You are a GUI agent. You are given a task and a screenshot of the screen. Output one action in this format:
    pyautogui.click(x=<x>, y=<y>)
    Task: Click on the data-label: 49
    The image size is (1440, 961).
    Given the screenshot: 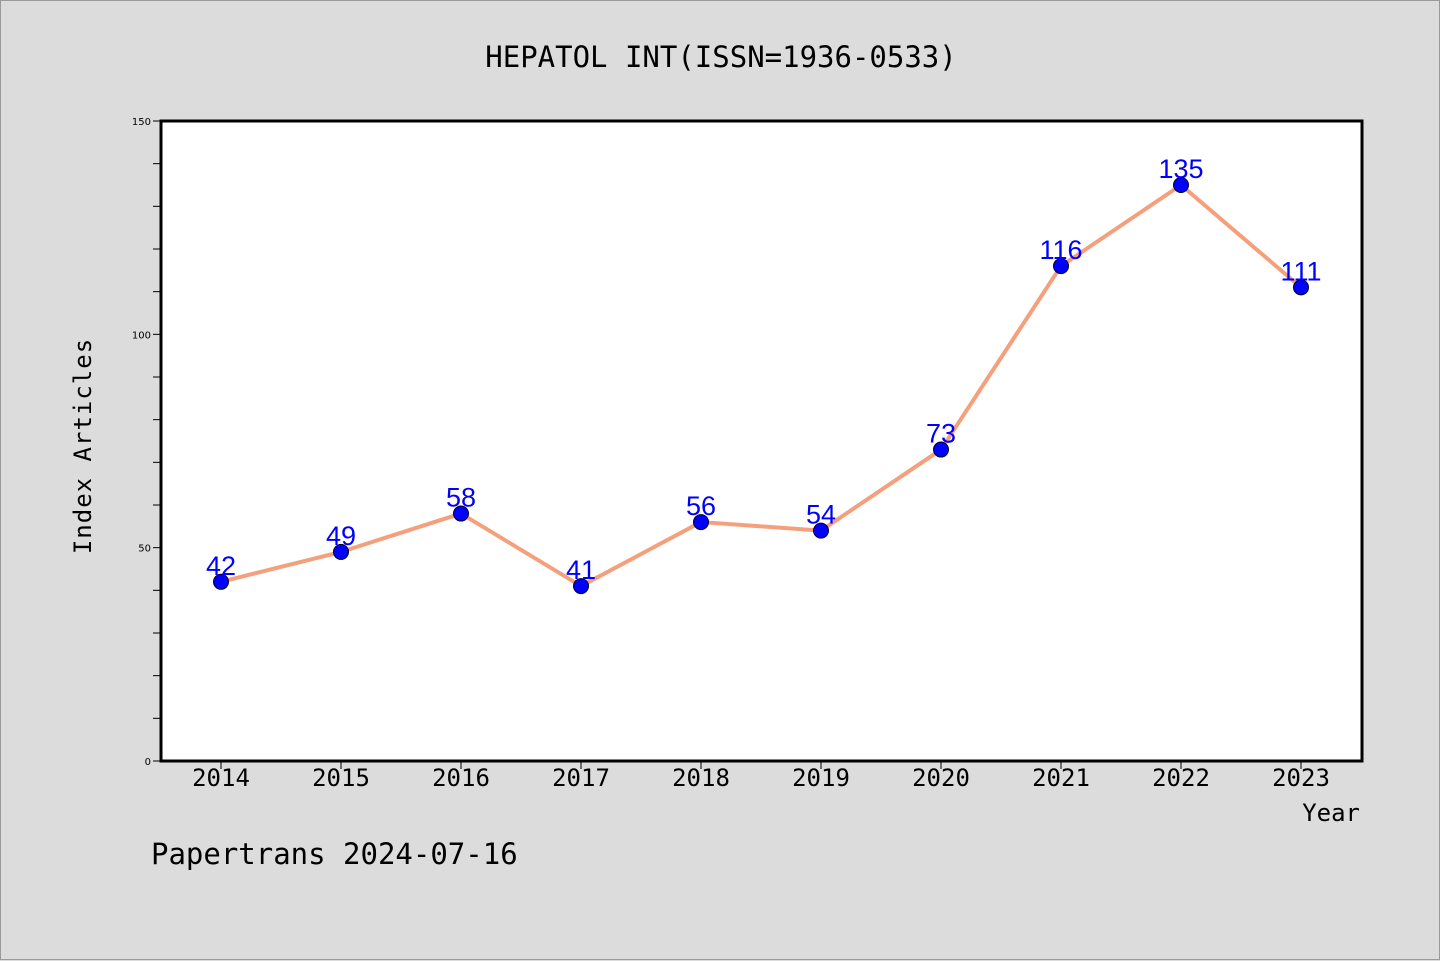 What is the action you would take?
    pyautogui.click(x=341, y=536)
    